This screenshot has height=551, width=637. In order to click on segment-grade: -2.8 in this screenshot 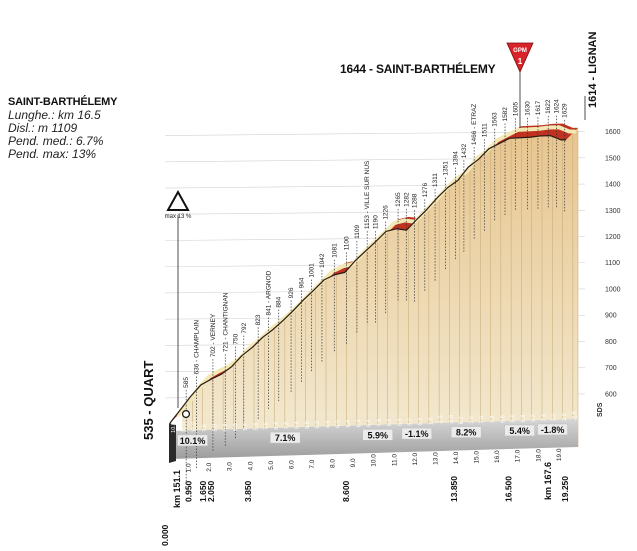, I will do `click(575, 415)`.